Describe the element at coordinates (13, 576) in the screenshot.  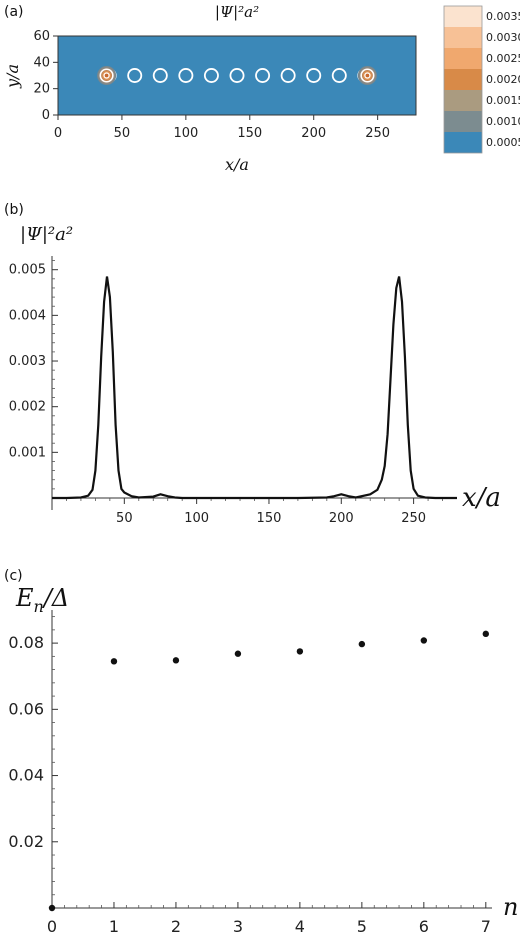
I see `panel-c-tag: (c)` at that location.